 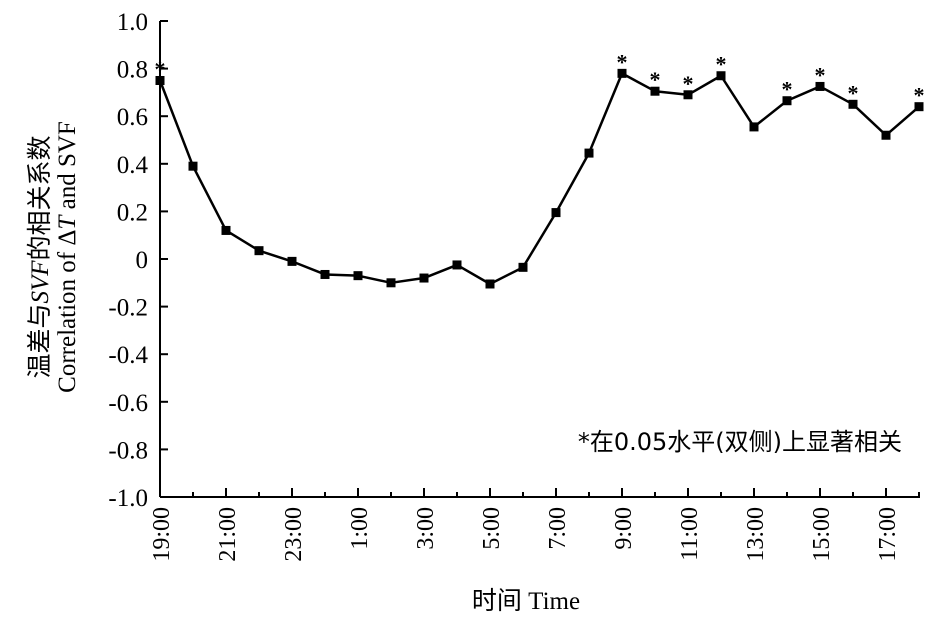 What do you see at coordinates (133, 165) in the screenshot?
I see `y-tick-label: 0.4` at bounding box center [133, 165].